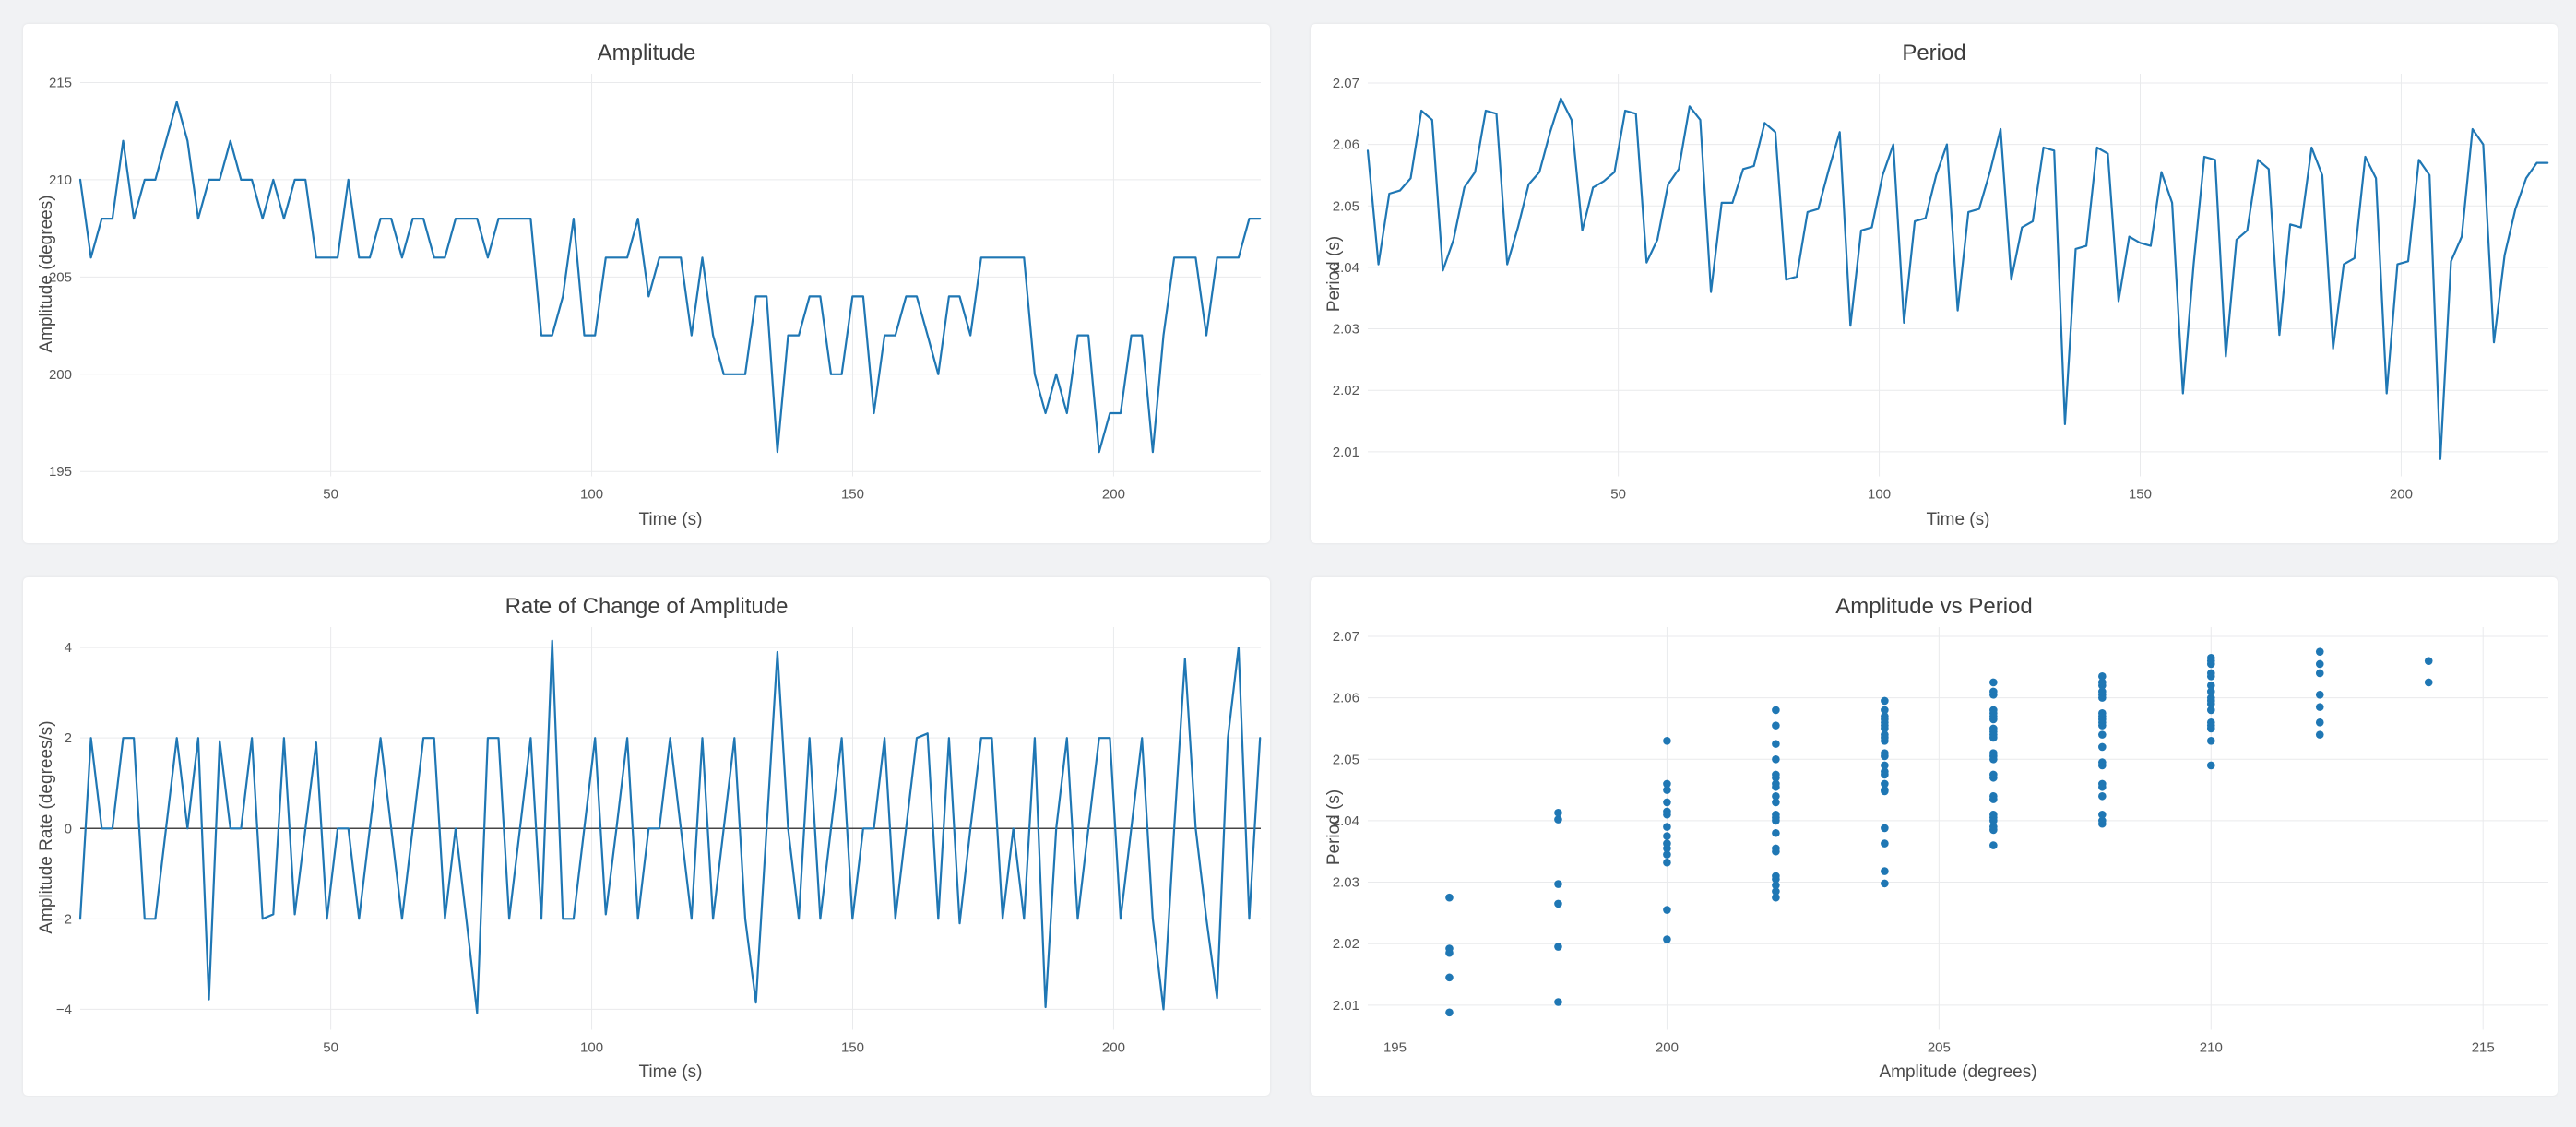  What do you see at coordinates (61, 277) in the screenshot?
I see `y-tick-label: 205` at bounding box center [61, 277].